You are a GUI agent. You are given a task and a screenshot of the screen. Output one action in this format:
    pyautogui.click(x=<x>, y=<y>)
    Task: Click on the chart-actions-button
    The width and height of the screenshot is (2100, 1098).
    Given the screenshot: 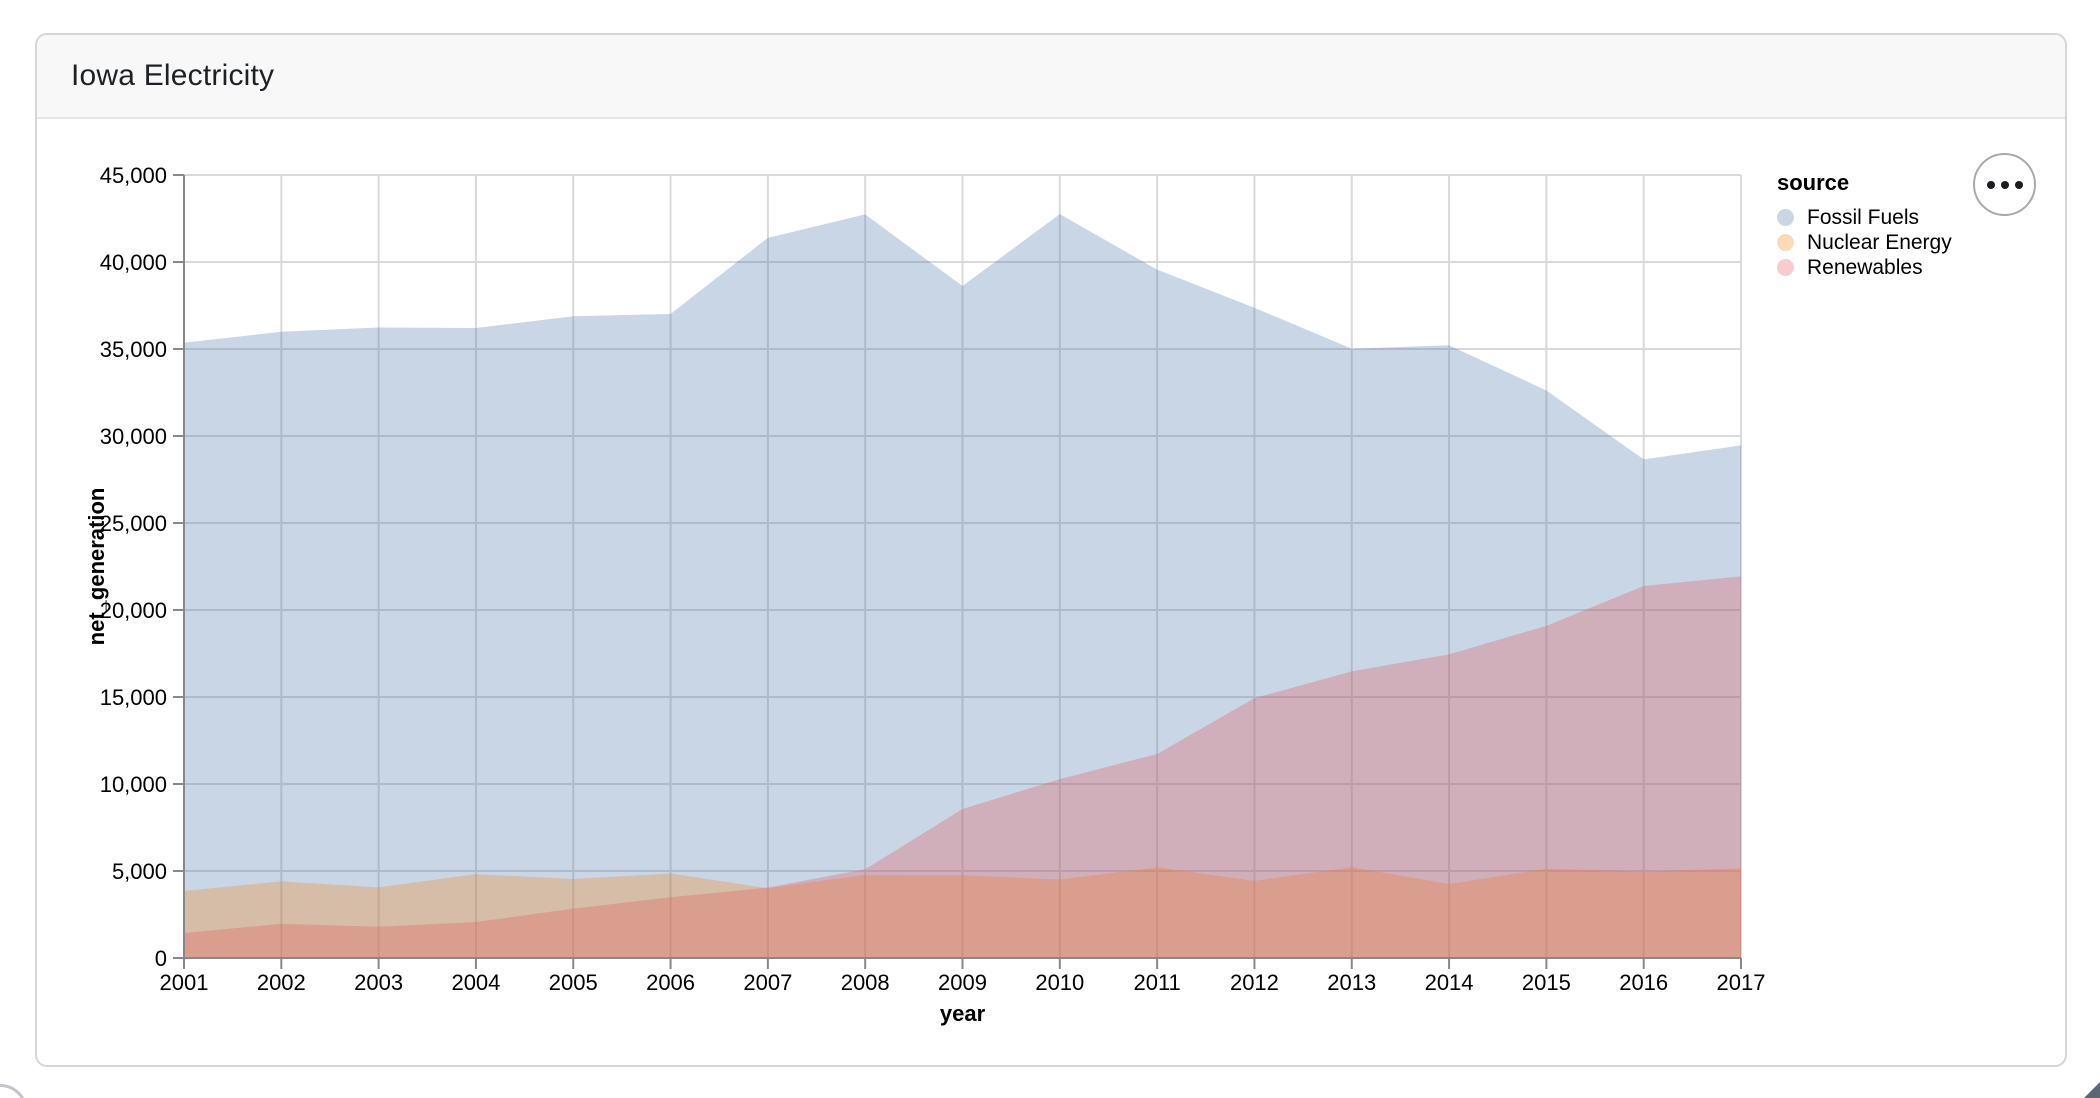 What is the action you would take?
    pyautogui.click(x=2004, y=184)
    